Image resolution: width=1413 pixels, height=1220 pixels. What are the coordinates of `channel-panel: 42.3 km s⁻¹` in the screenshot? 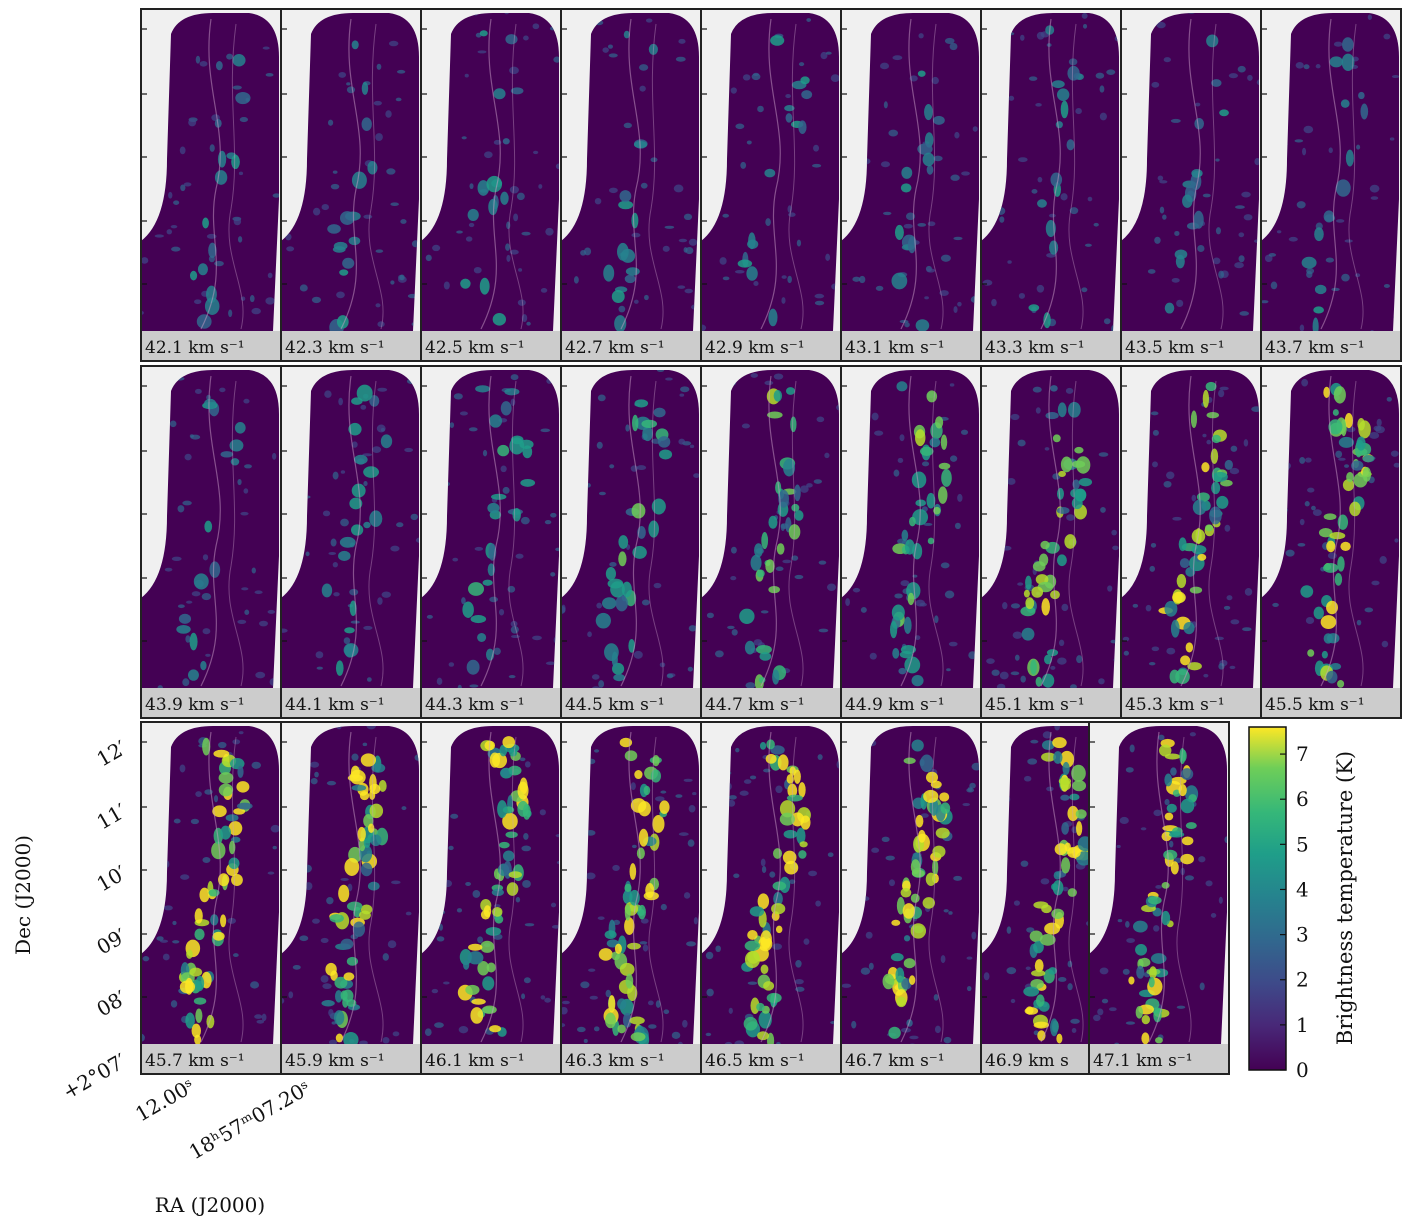 It's located at (351, 185).